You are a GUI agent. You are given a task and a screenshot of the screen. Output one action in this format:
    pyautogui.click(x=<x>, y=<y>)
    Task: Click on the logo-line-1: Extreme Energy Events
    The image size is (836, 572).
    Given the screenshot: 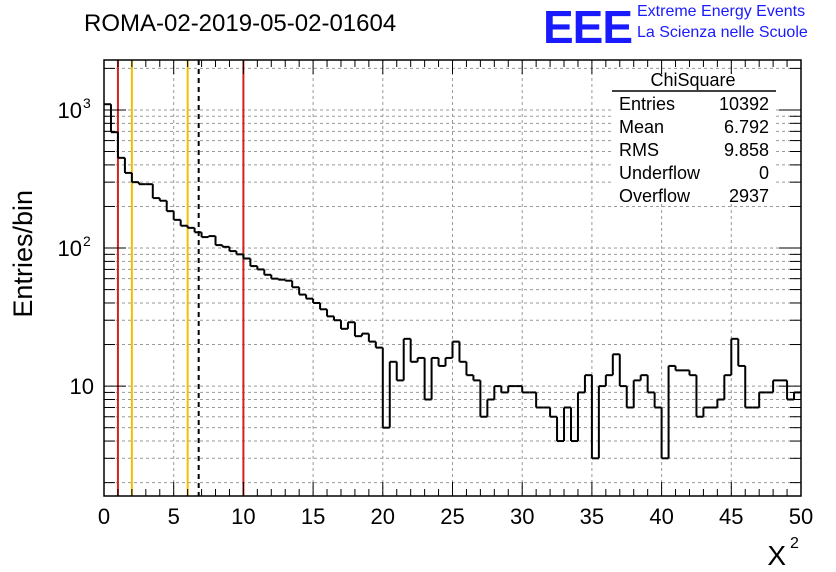 What is the action you would take?
    pyautogui.click(x=721, y=11)
    